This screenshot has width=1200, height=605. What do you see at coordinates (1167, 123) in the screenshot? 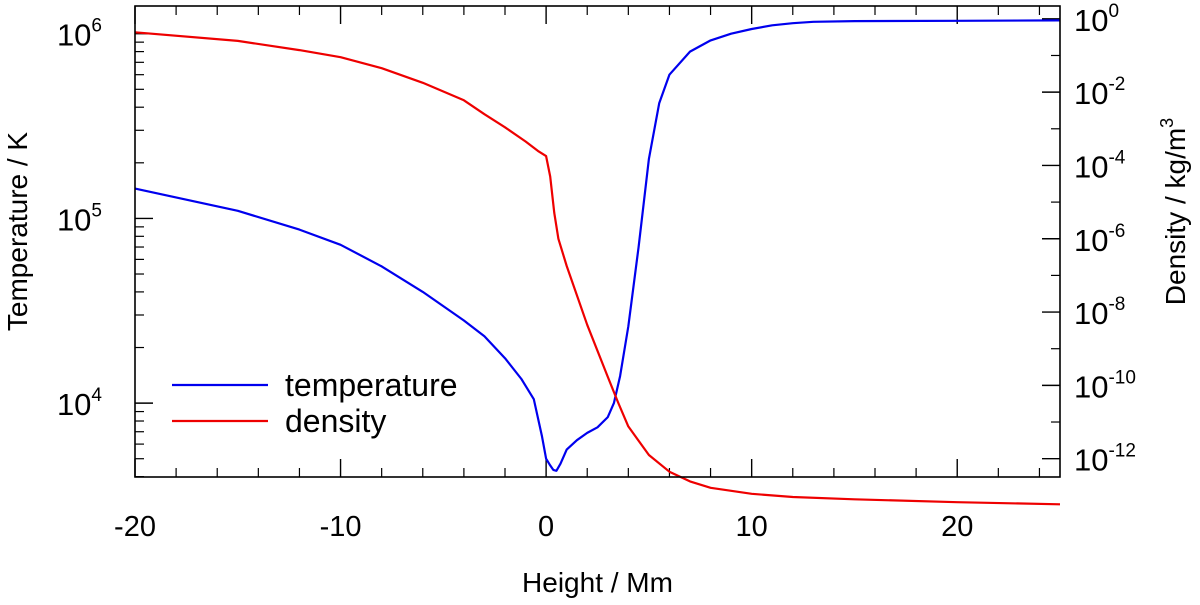
I see `right-y-axis-title-superscript: 3` at bounding box center [1167, 123].